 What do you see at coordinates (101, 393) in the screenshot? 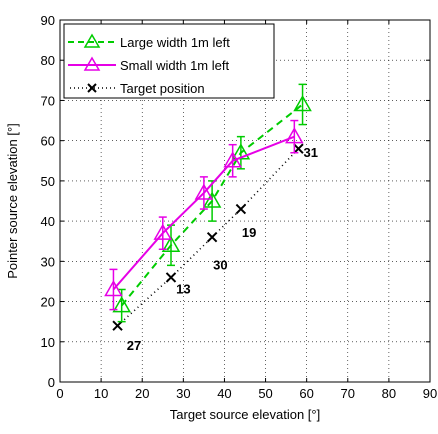
I see `x-tick-label: 10` at bounding box center [101, 393].